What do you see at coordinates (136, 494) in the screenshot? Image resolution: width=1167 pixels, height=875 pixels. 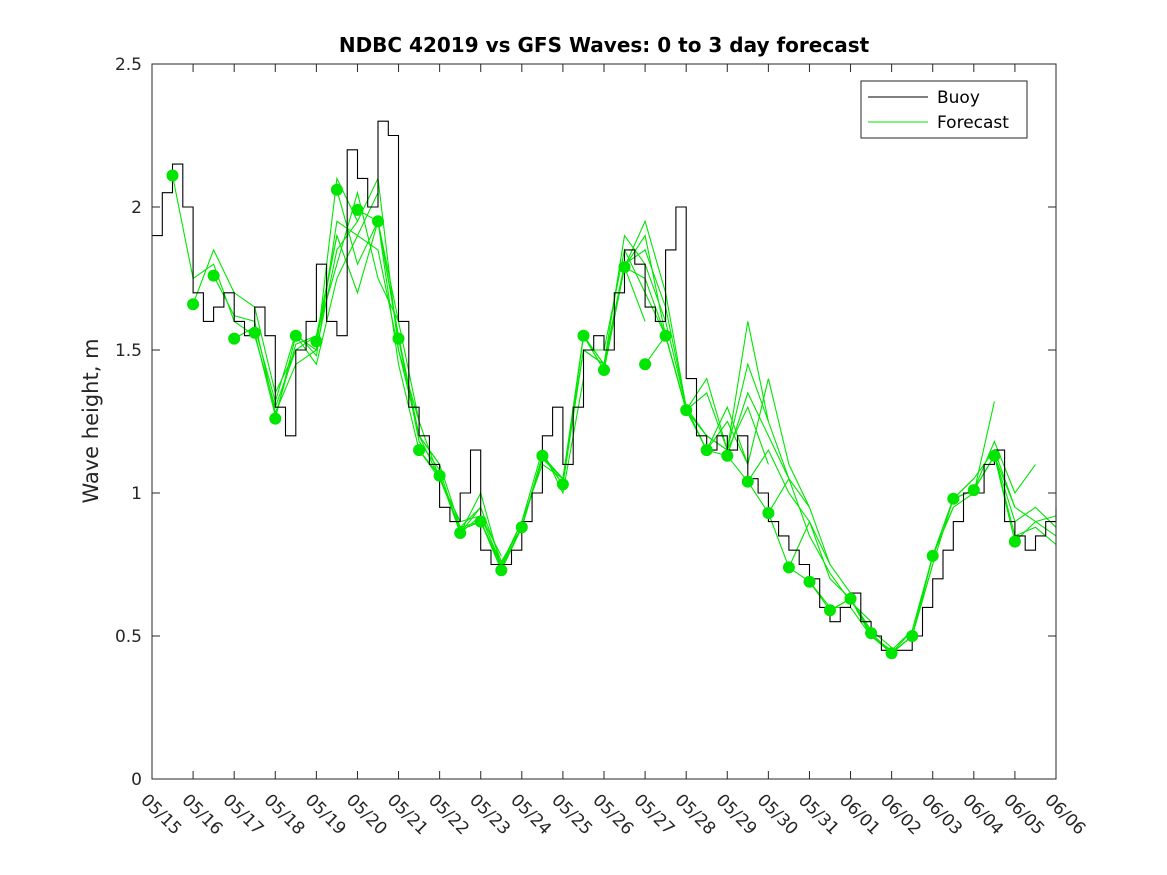 I see `y-tick-label: 1` at bounding box center [136, 494].